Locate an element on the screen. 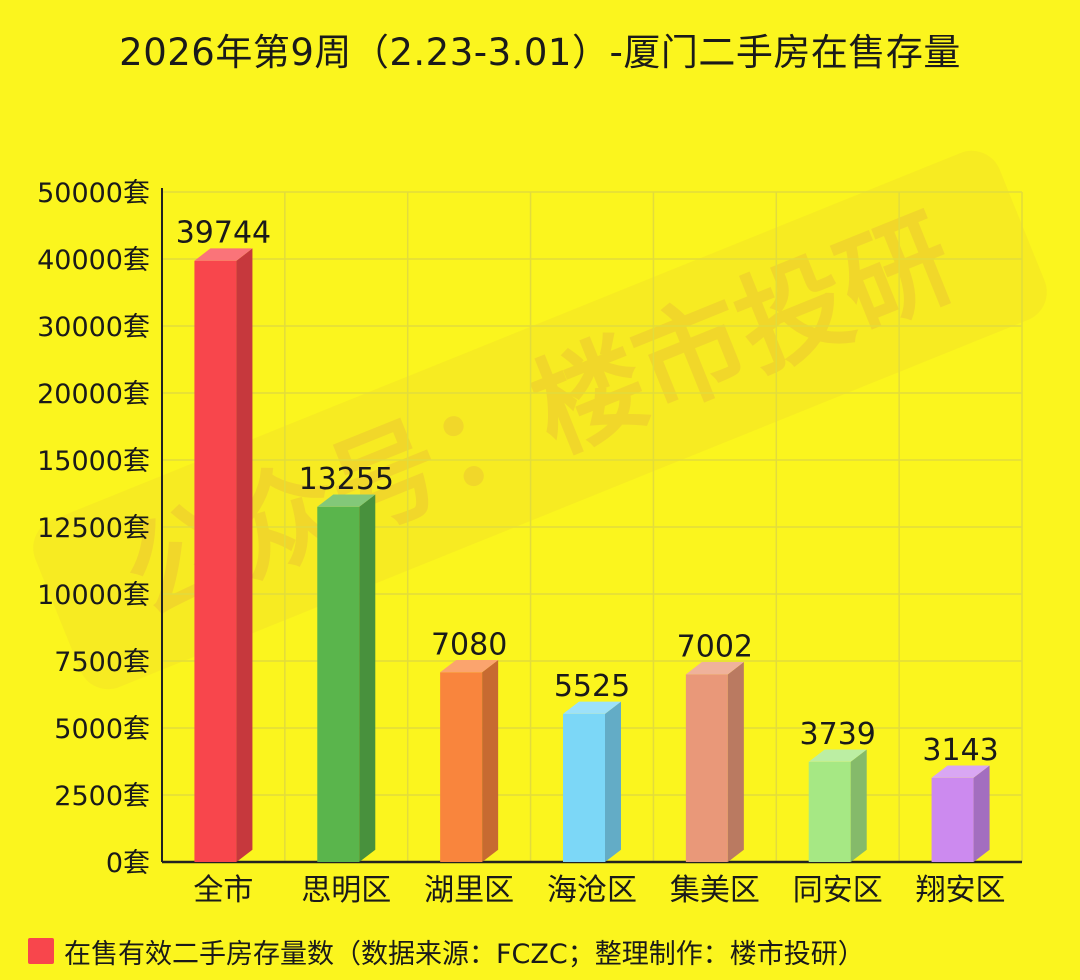 The image size is (1080, 980). legend: 在售有效二手房存量数（数据来源：FCZC；整理制作：楼市投研） is located at coordinates (446, 952).